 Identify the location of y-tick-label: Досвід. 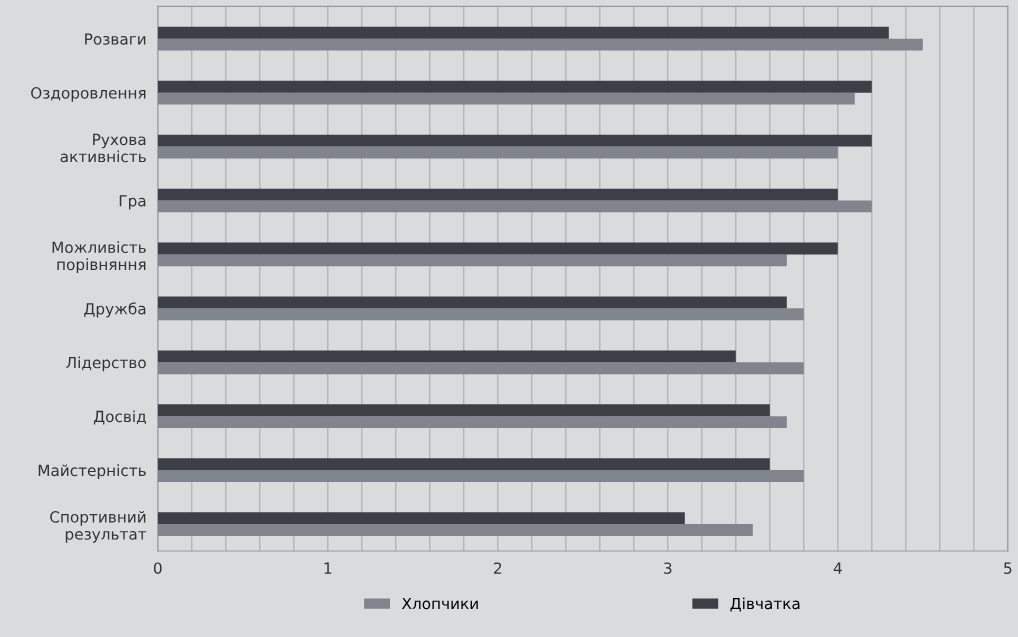
(119, 417).